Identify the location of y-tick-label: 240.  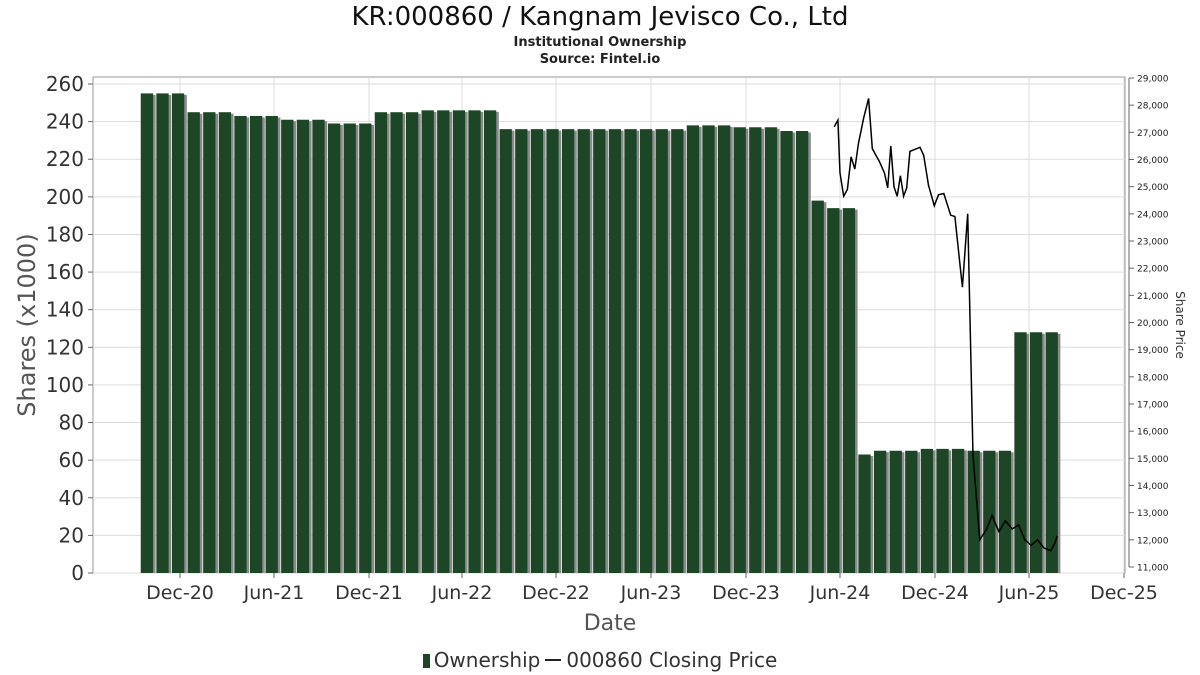
(65, 122).